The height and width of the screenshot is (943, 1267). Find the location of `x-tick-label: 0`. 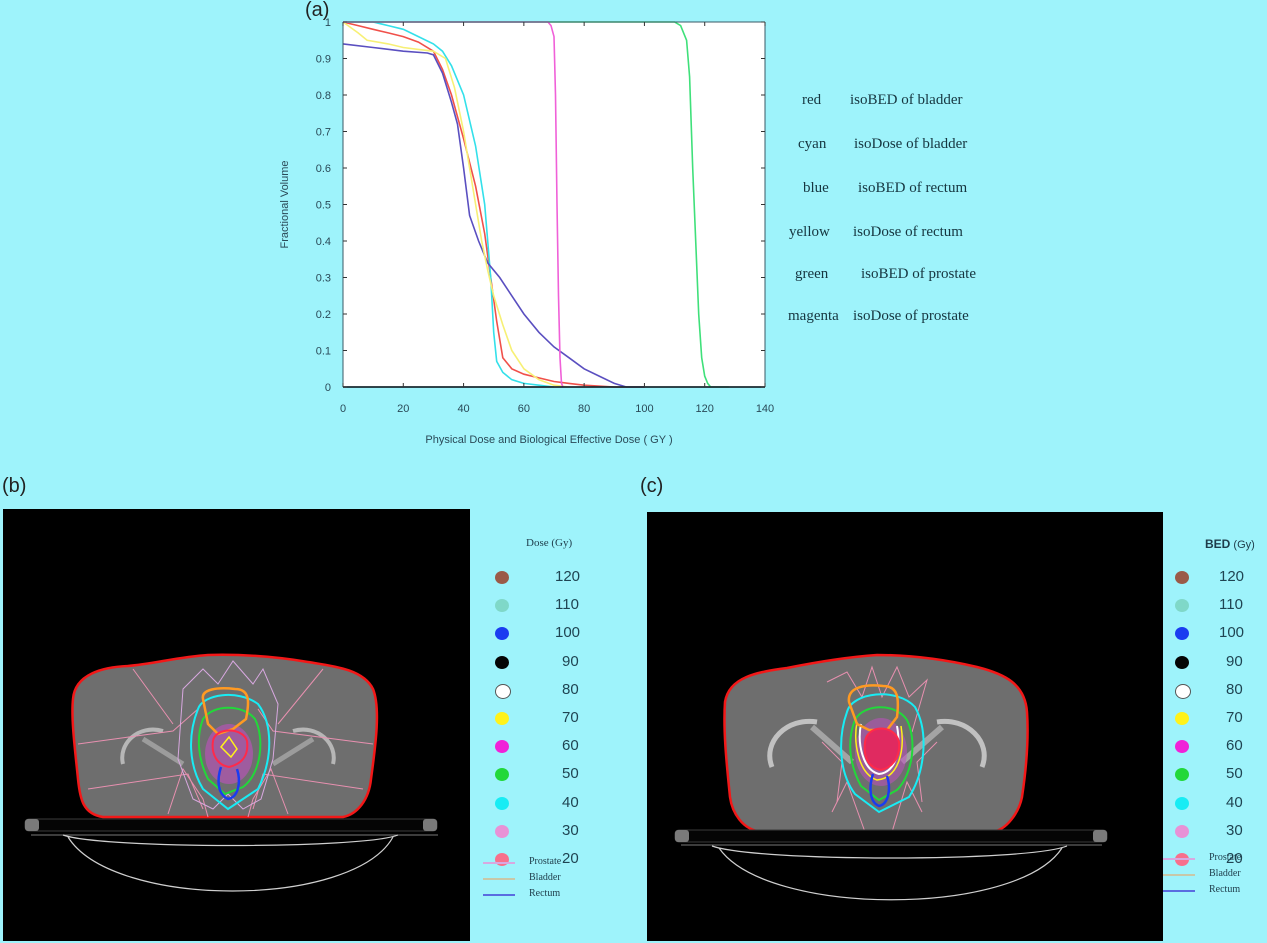

x-tick-label: 0 is located at coordinates (343, 409).